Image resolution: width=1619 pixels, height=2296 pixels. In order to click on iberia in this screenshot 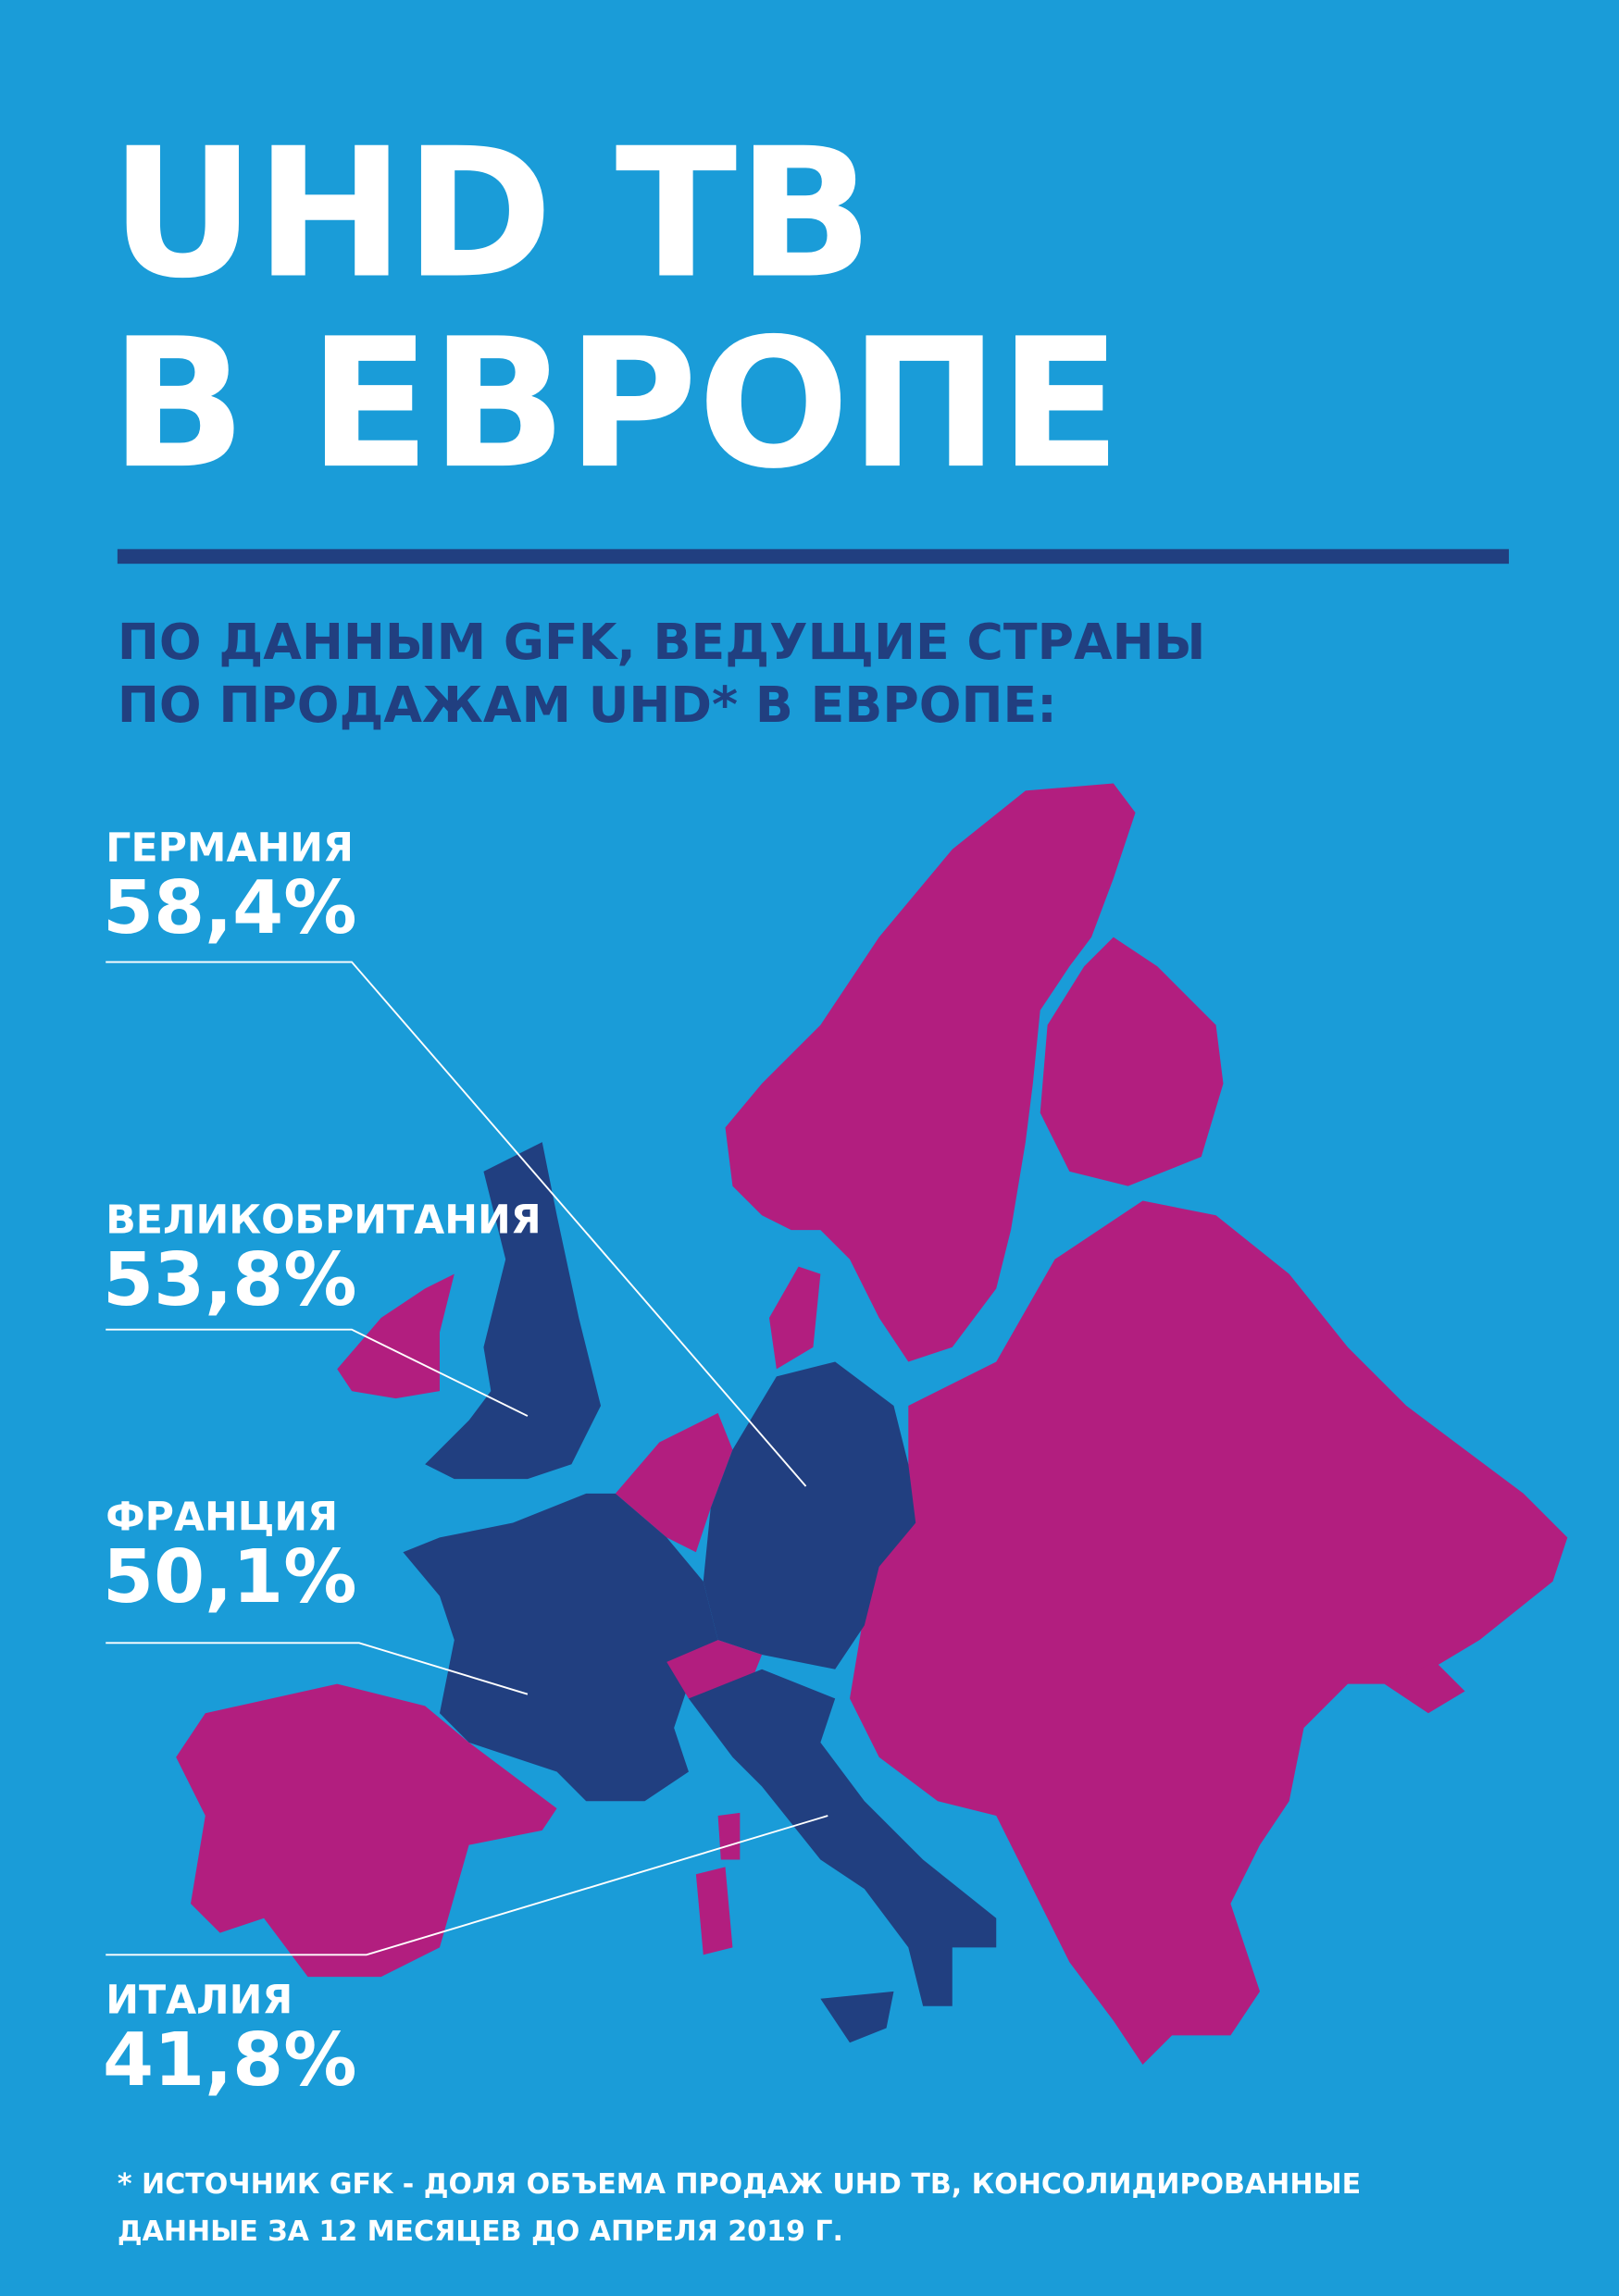, I will do `click(367, 1831)`.